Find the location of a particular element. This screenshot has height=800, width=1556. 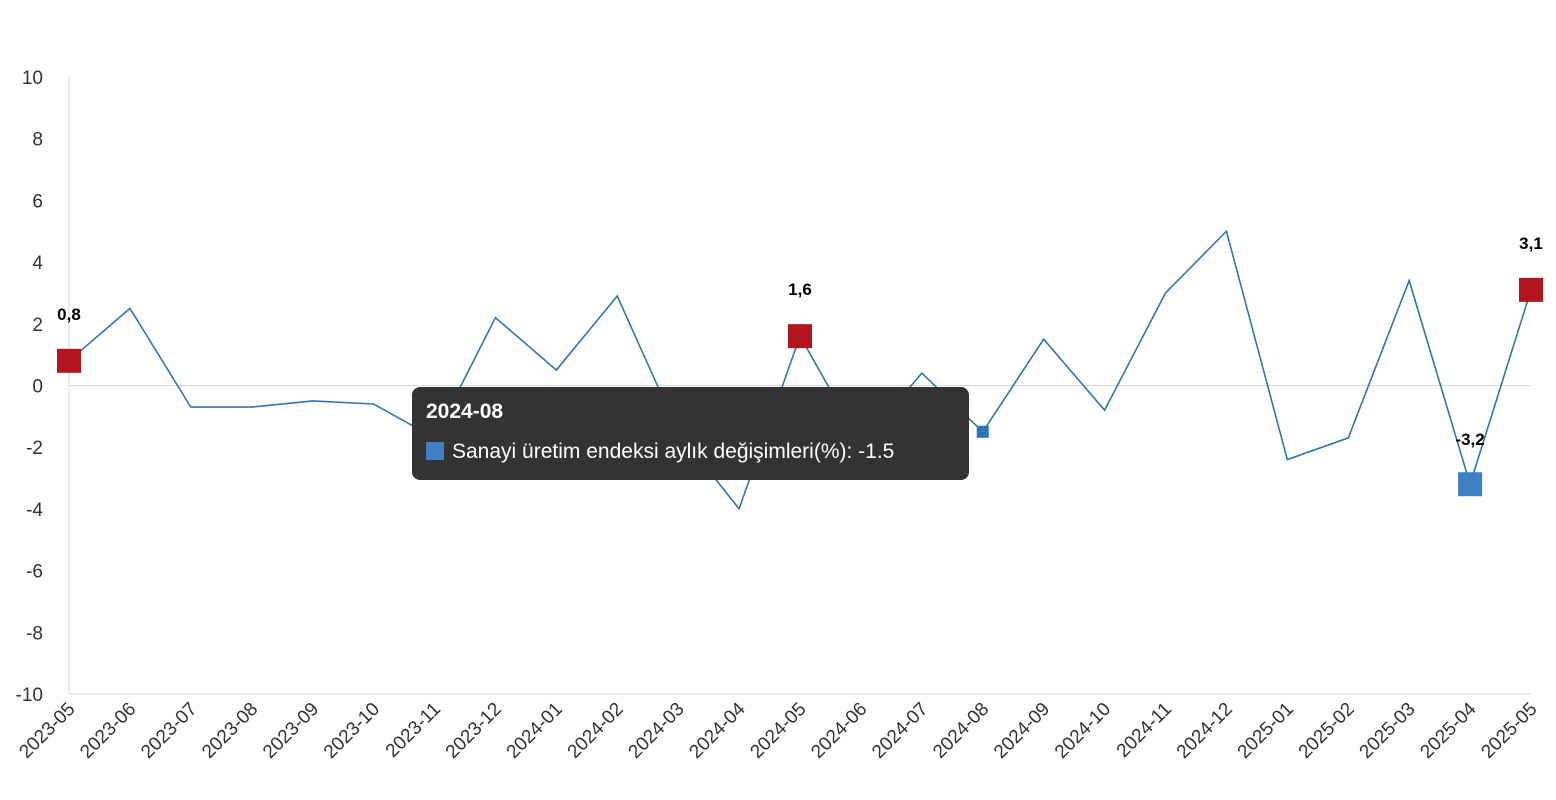

y-tick-label: 6 is located at coordinates (37, 201).